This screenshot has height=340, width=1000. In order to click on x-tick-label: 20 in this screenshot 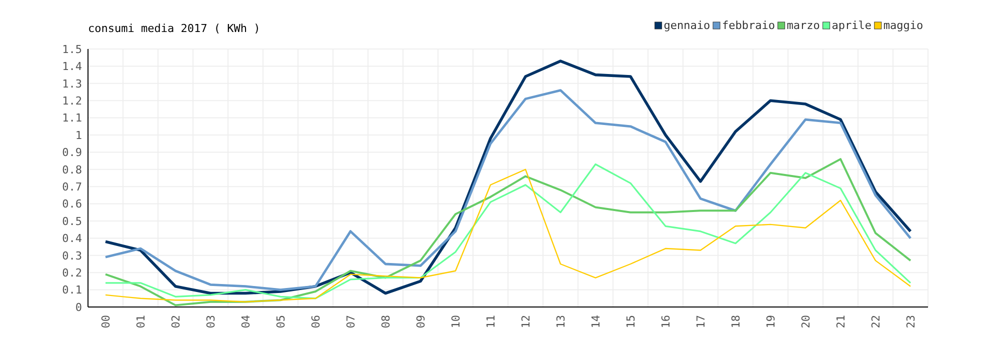, I will do `click(805, 321)`.